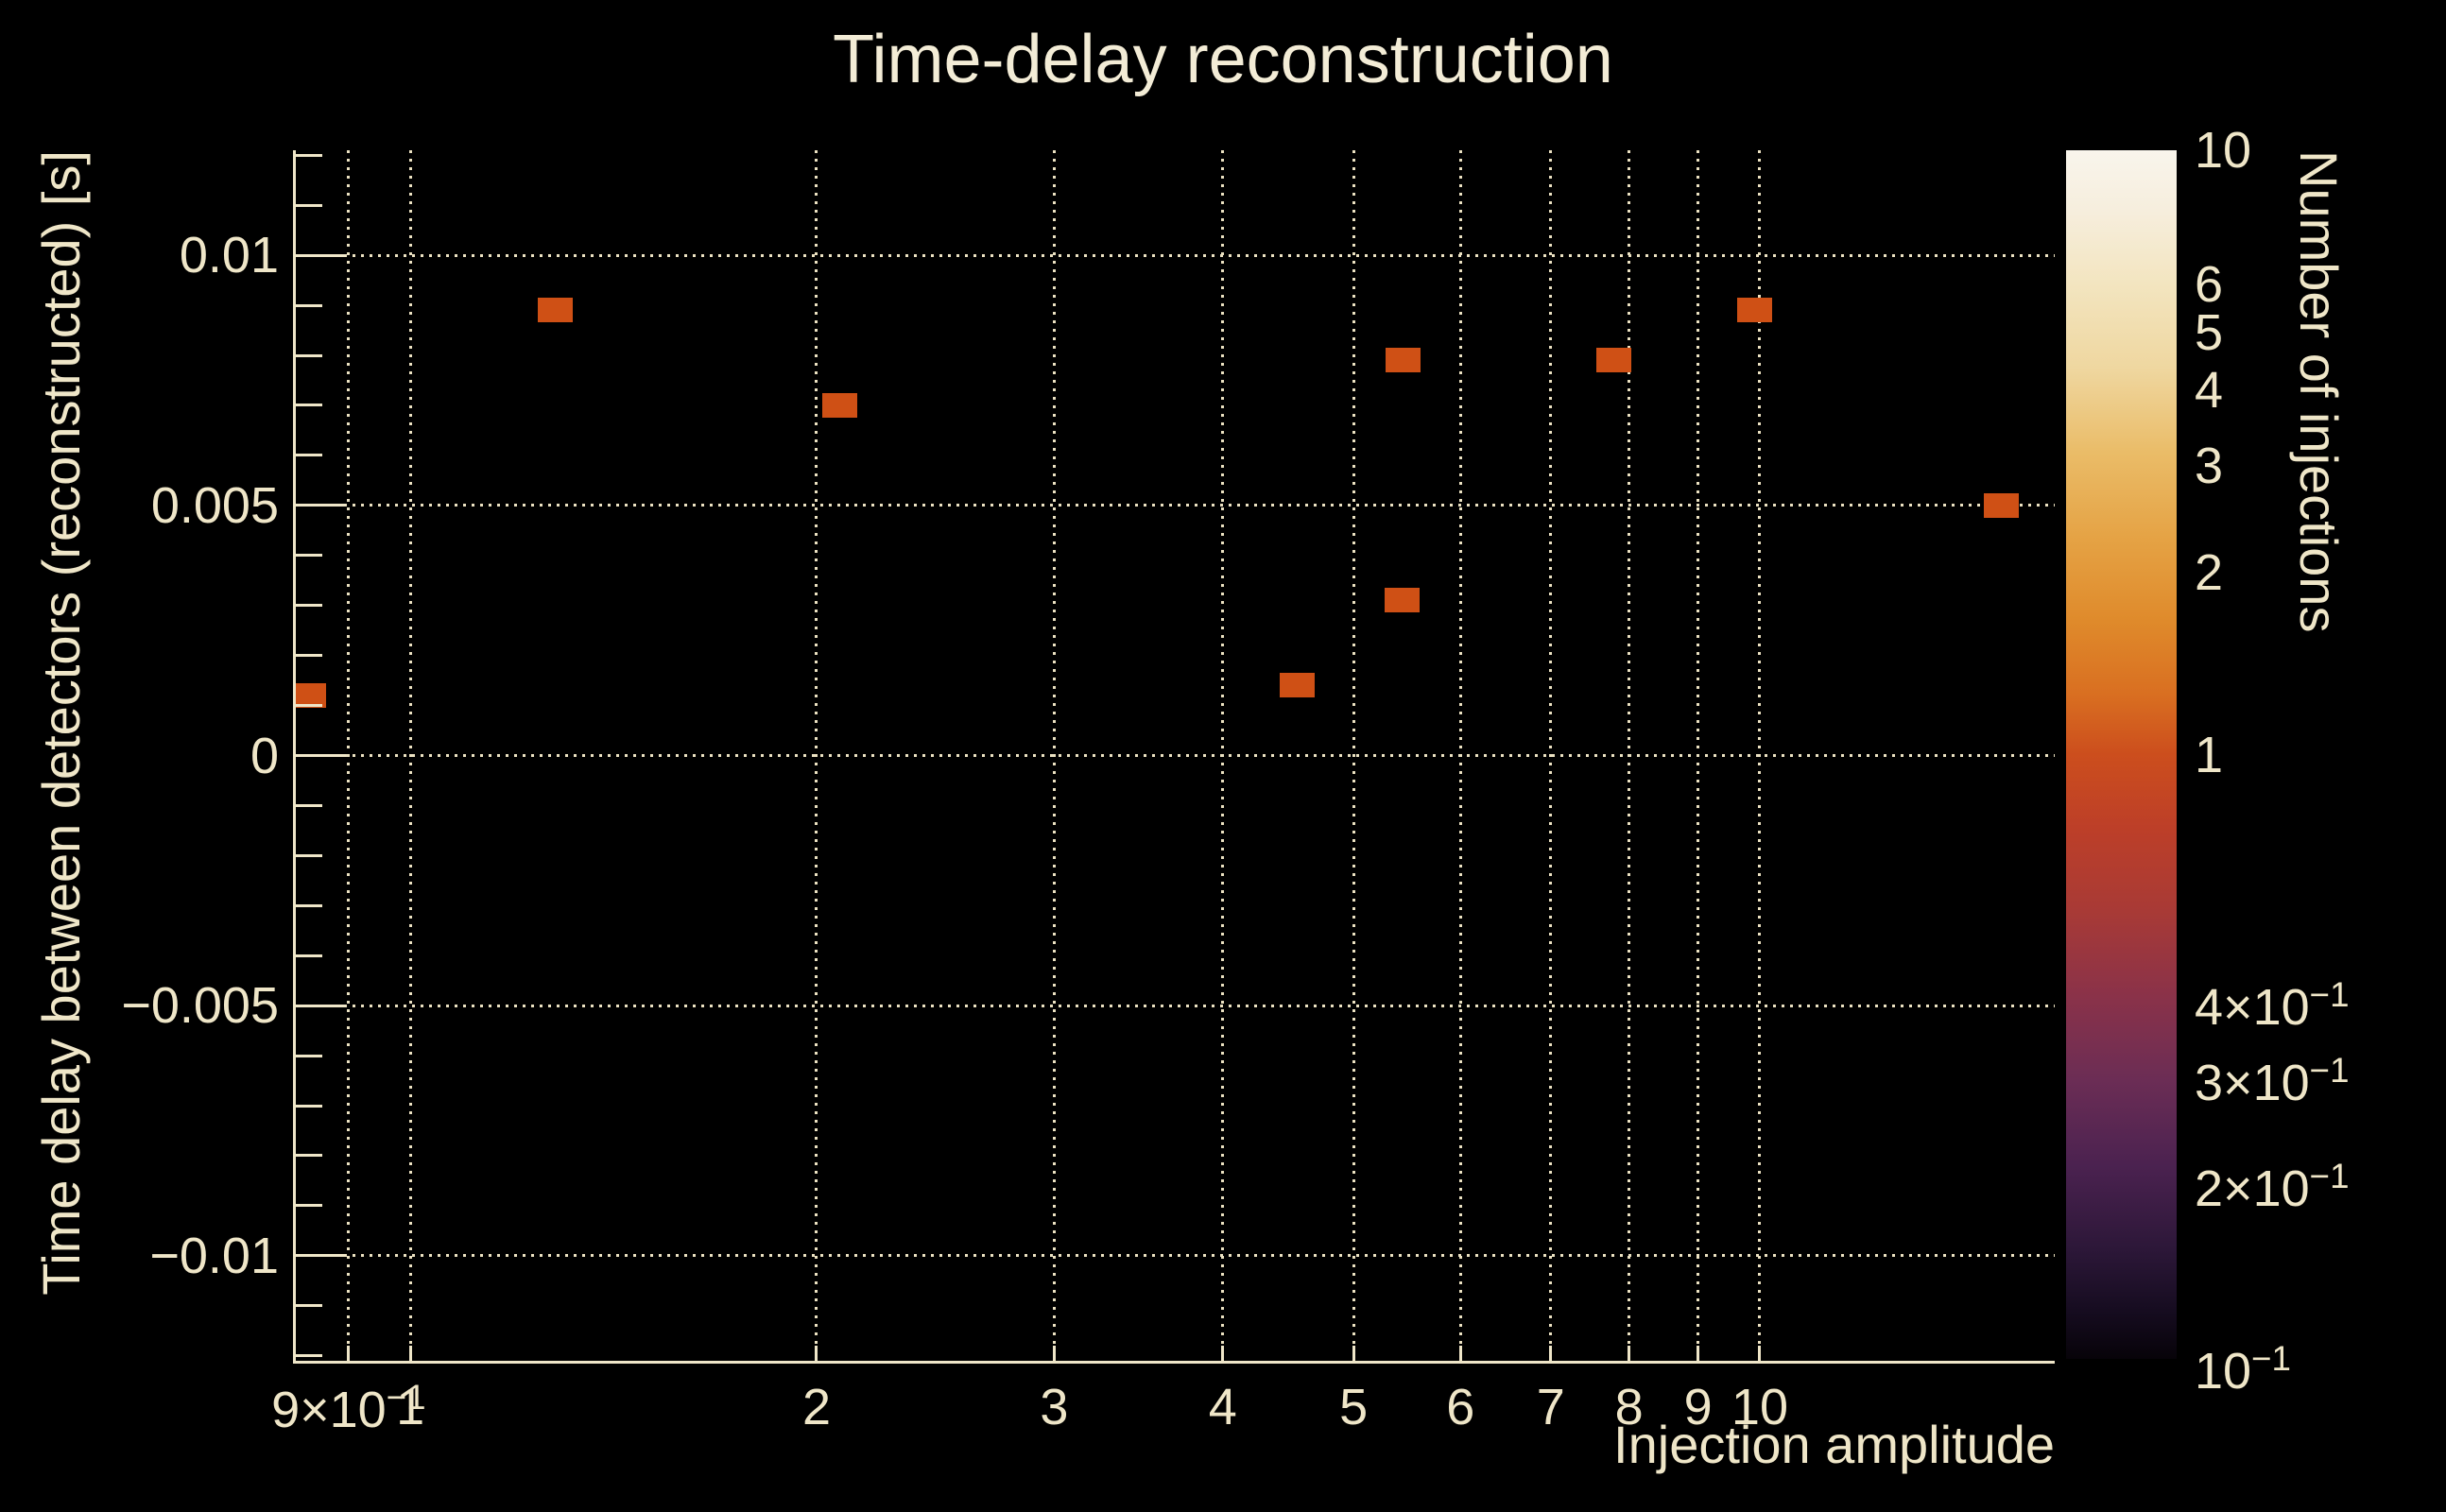 This screenshot has width=2446, height=1512. I want to click on colorbar-tick-label: 5, so click(2209, 332).